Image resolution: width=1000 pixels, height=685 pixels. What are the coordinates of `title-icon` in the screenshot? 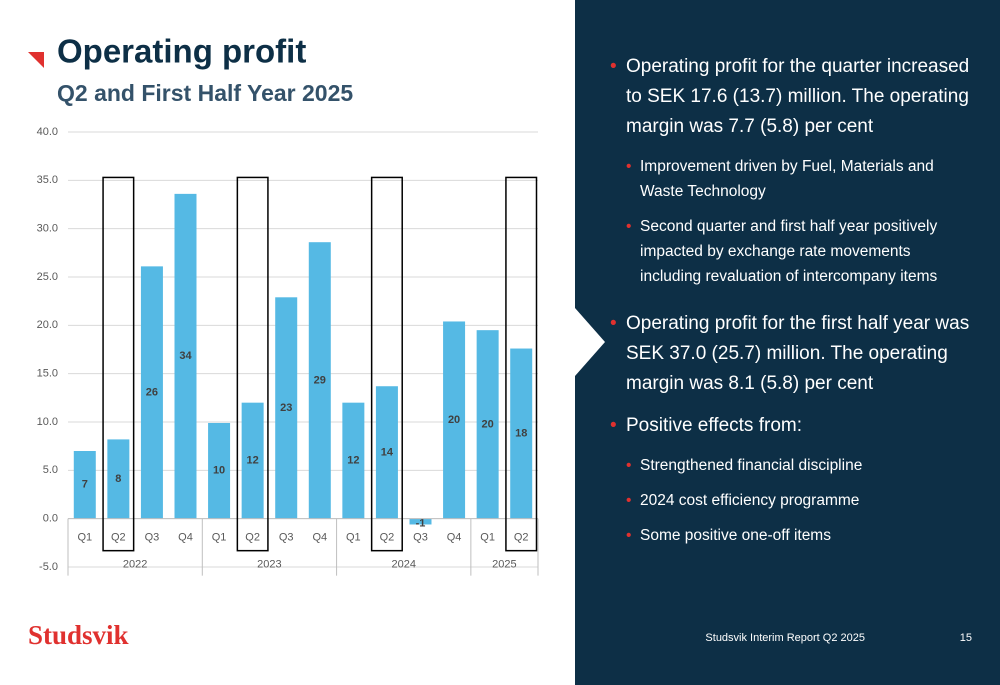 It's located at (36, 60).